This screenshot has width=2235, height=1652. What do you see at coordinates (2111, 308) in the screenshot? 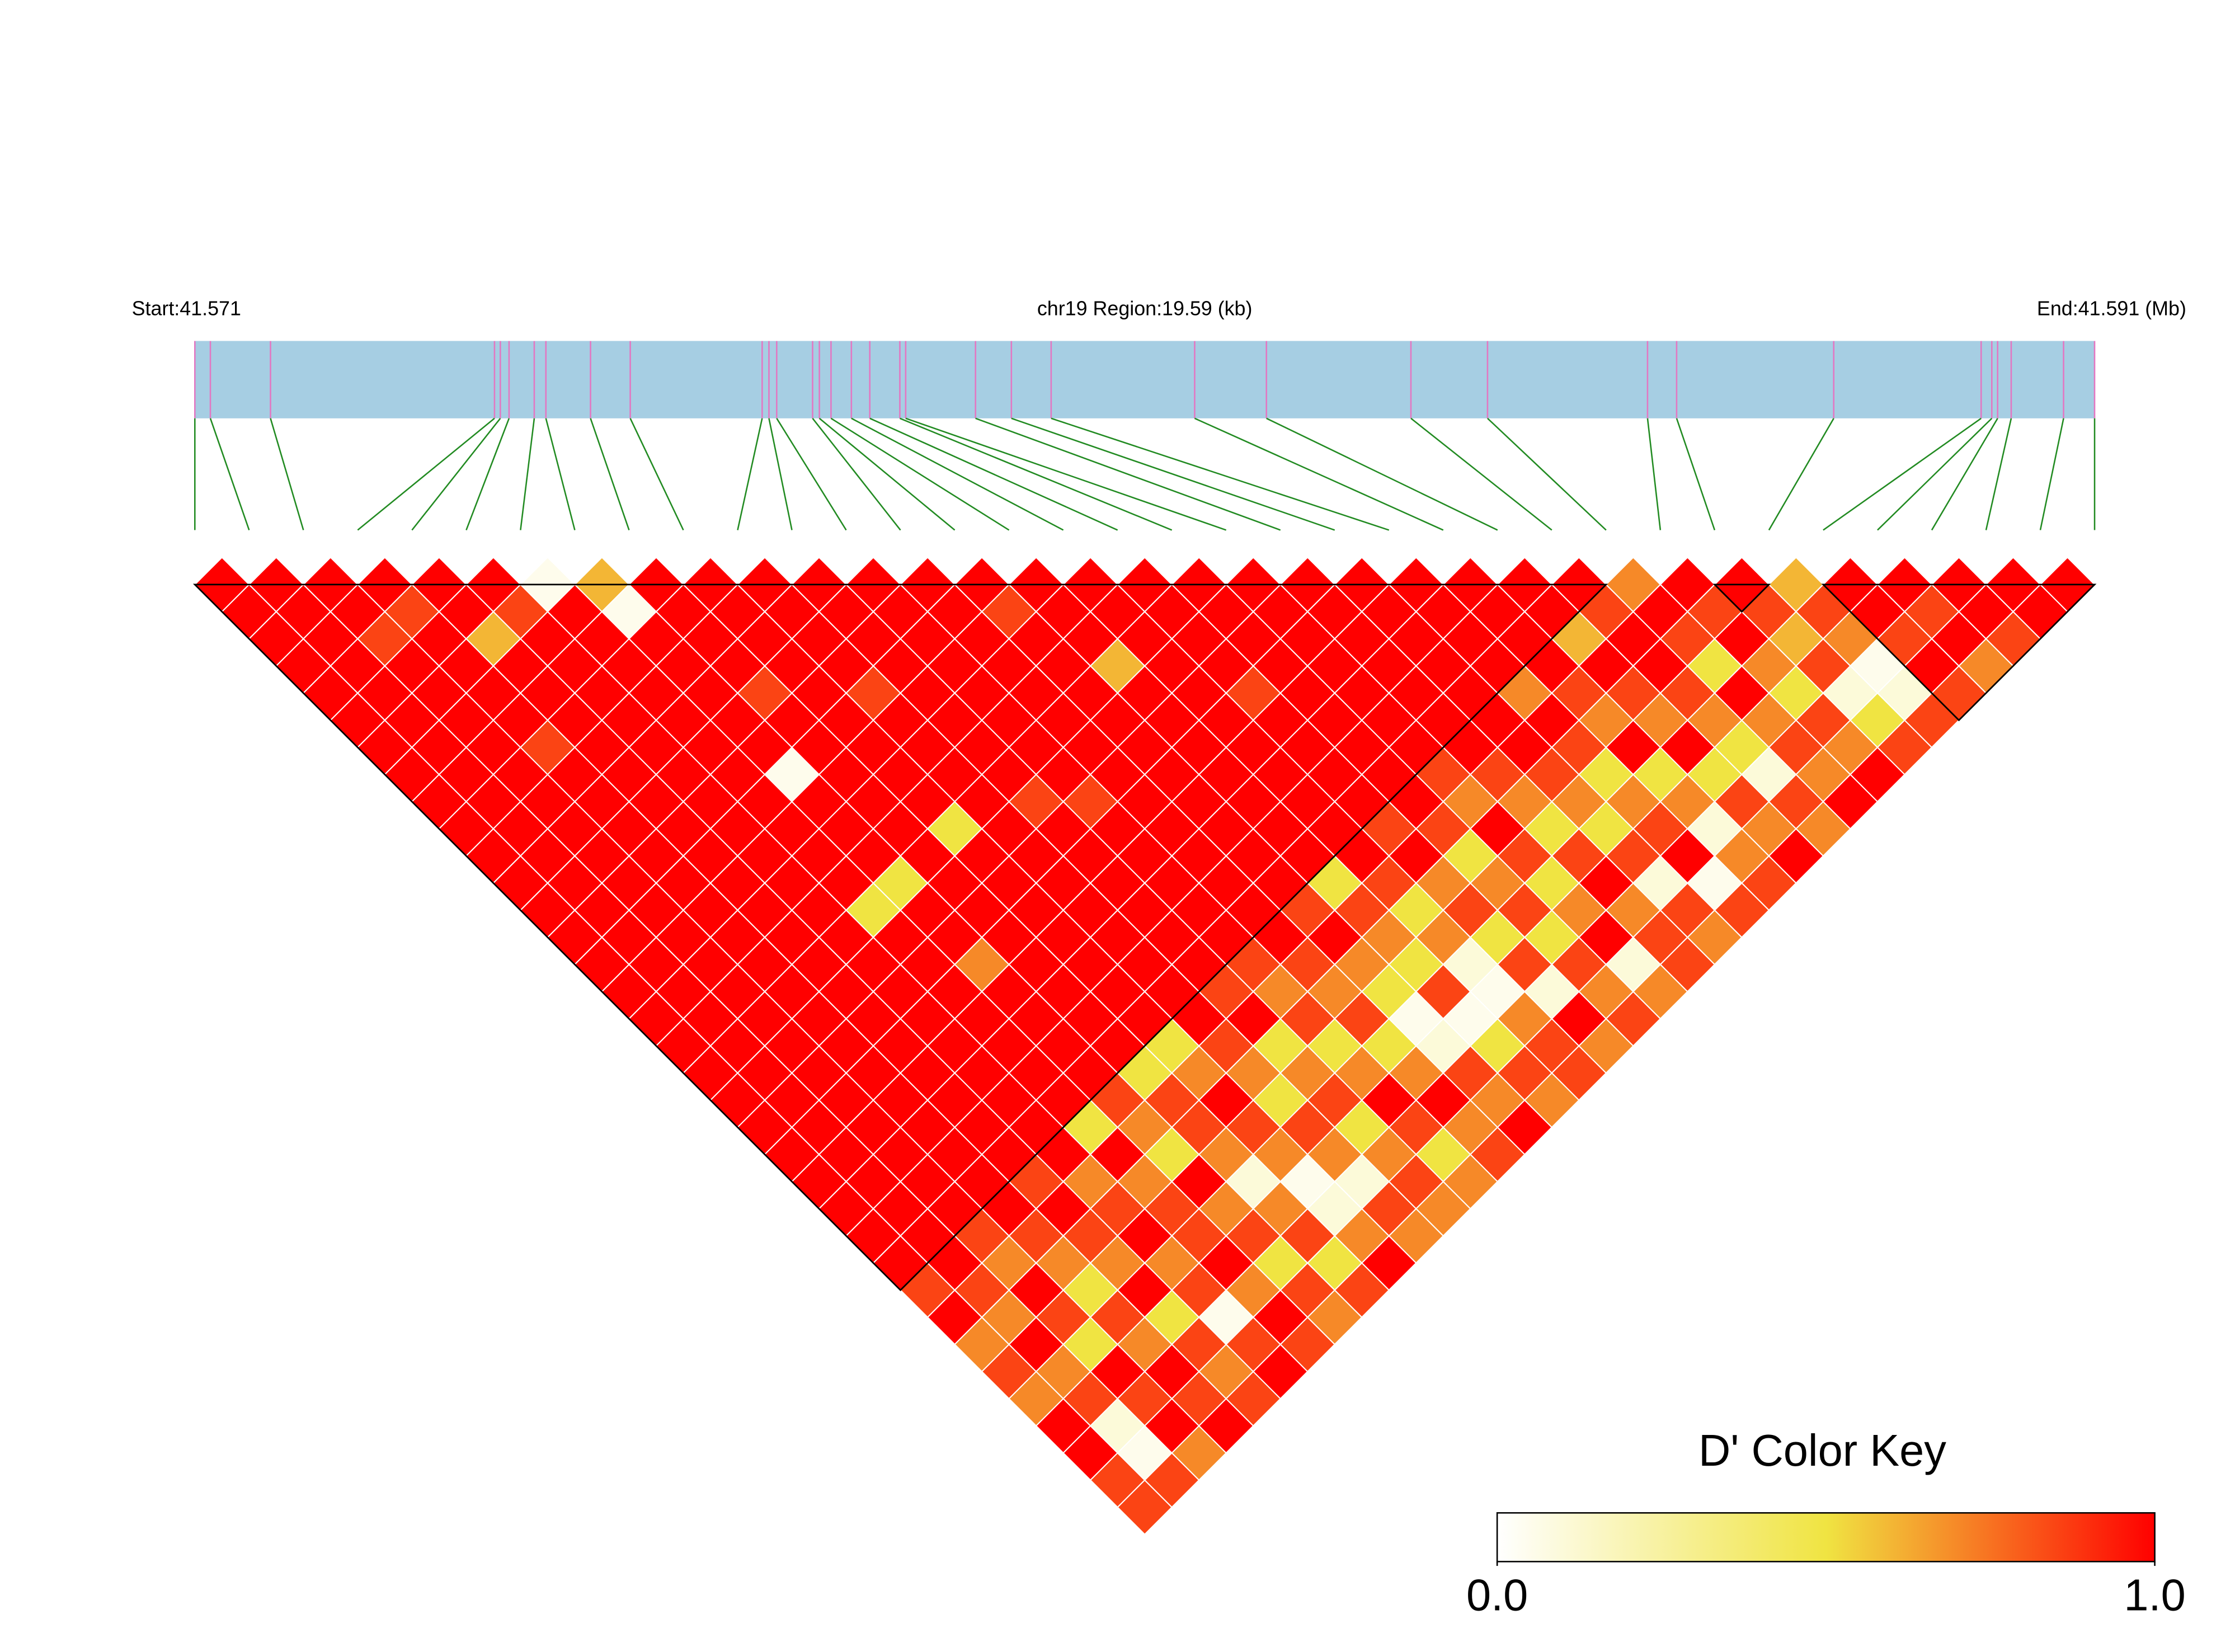
I see `end-label: End:41.591 (Mb)` at bounding box center [2111, 308].